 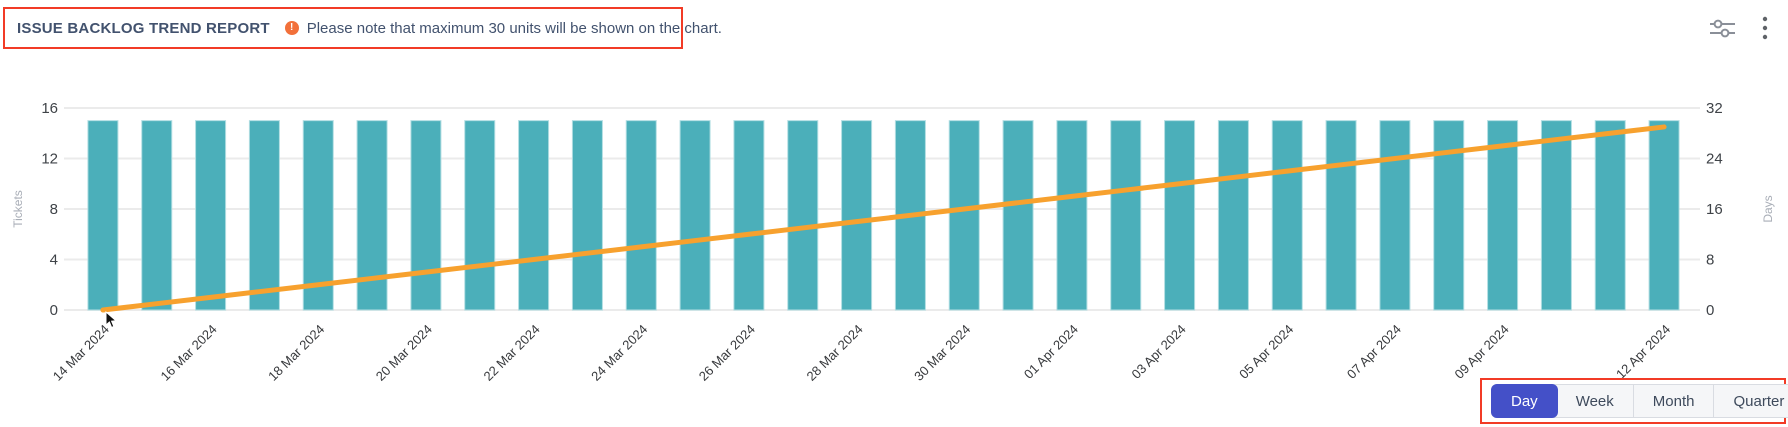 I want to click on chart-settings-button, so click(x=1722, y=28).